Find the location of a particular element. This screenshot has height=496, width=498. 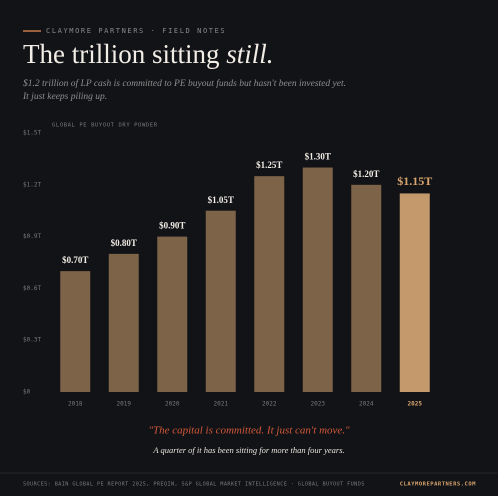

x-tick-label: 2020 is located at coordinates (172, 404).